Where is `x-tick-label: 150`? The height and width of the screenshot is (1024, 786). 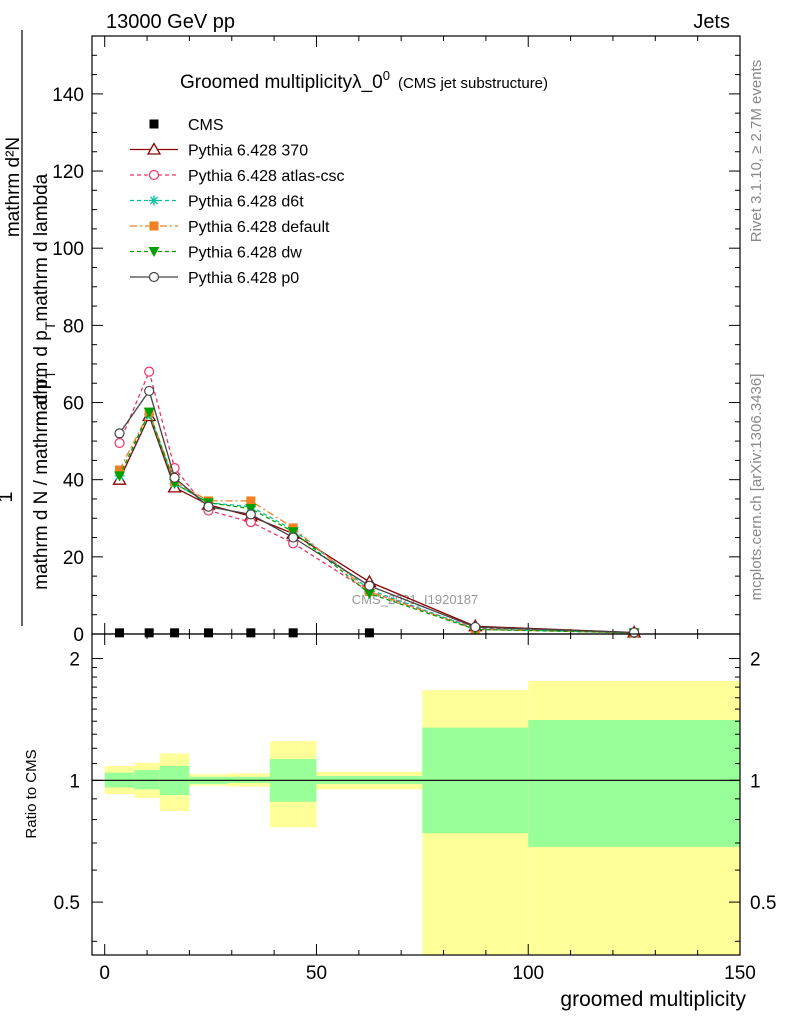 x-tick-label: 150 is located at coordinates (740, 973).